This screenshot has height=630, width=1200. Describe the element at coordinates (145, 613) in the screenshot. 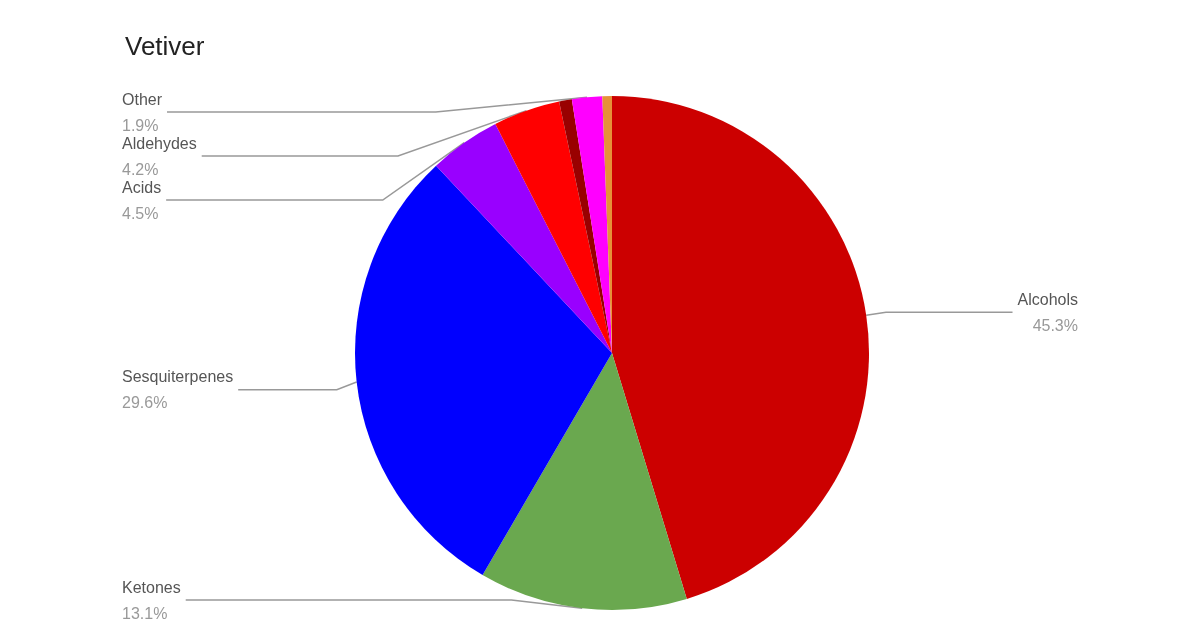

I see `data-label: 13.1%` at that location.